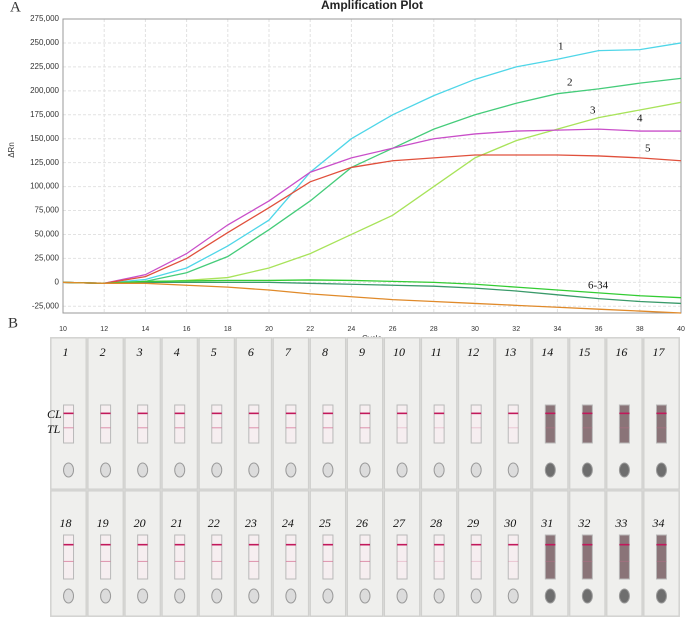 This screenshot has width=686, height=619. What do you see at coordinates (44, 42) in the screenshot?
I see `y-tick-label: 250,000` at bounding box center [44, 42].